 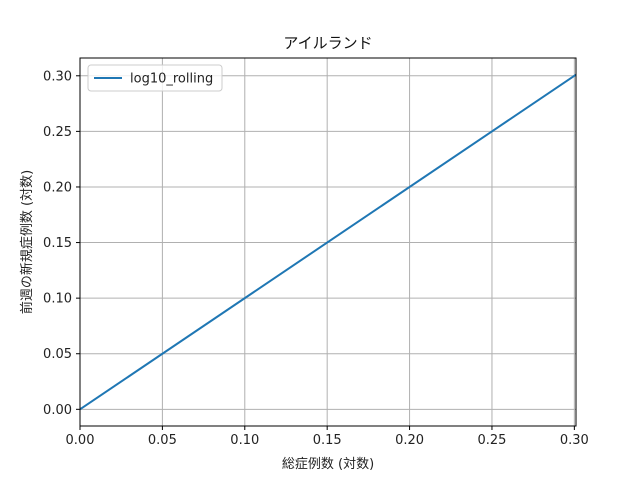 I want to click on x-tick-label: 0.10, so click(x=244, y=440).